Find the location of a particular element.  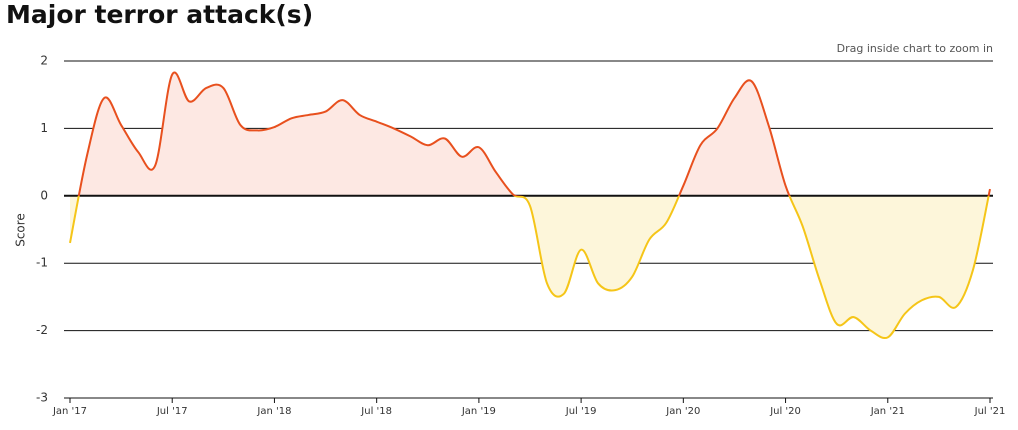

x-tick-label: Jan '17 is located at coordinates (69, 411).